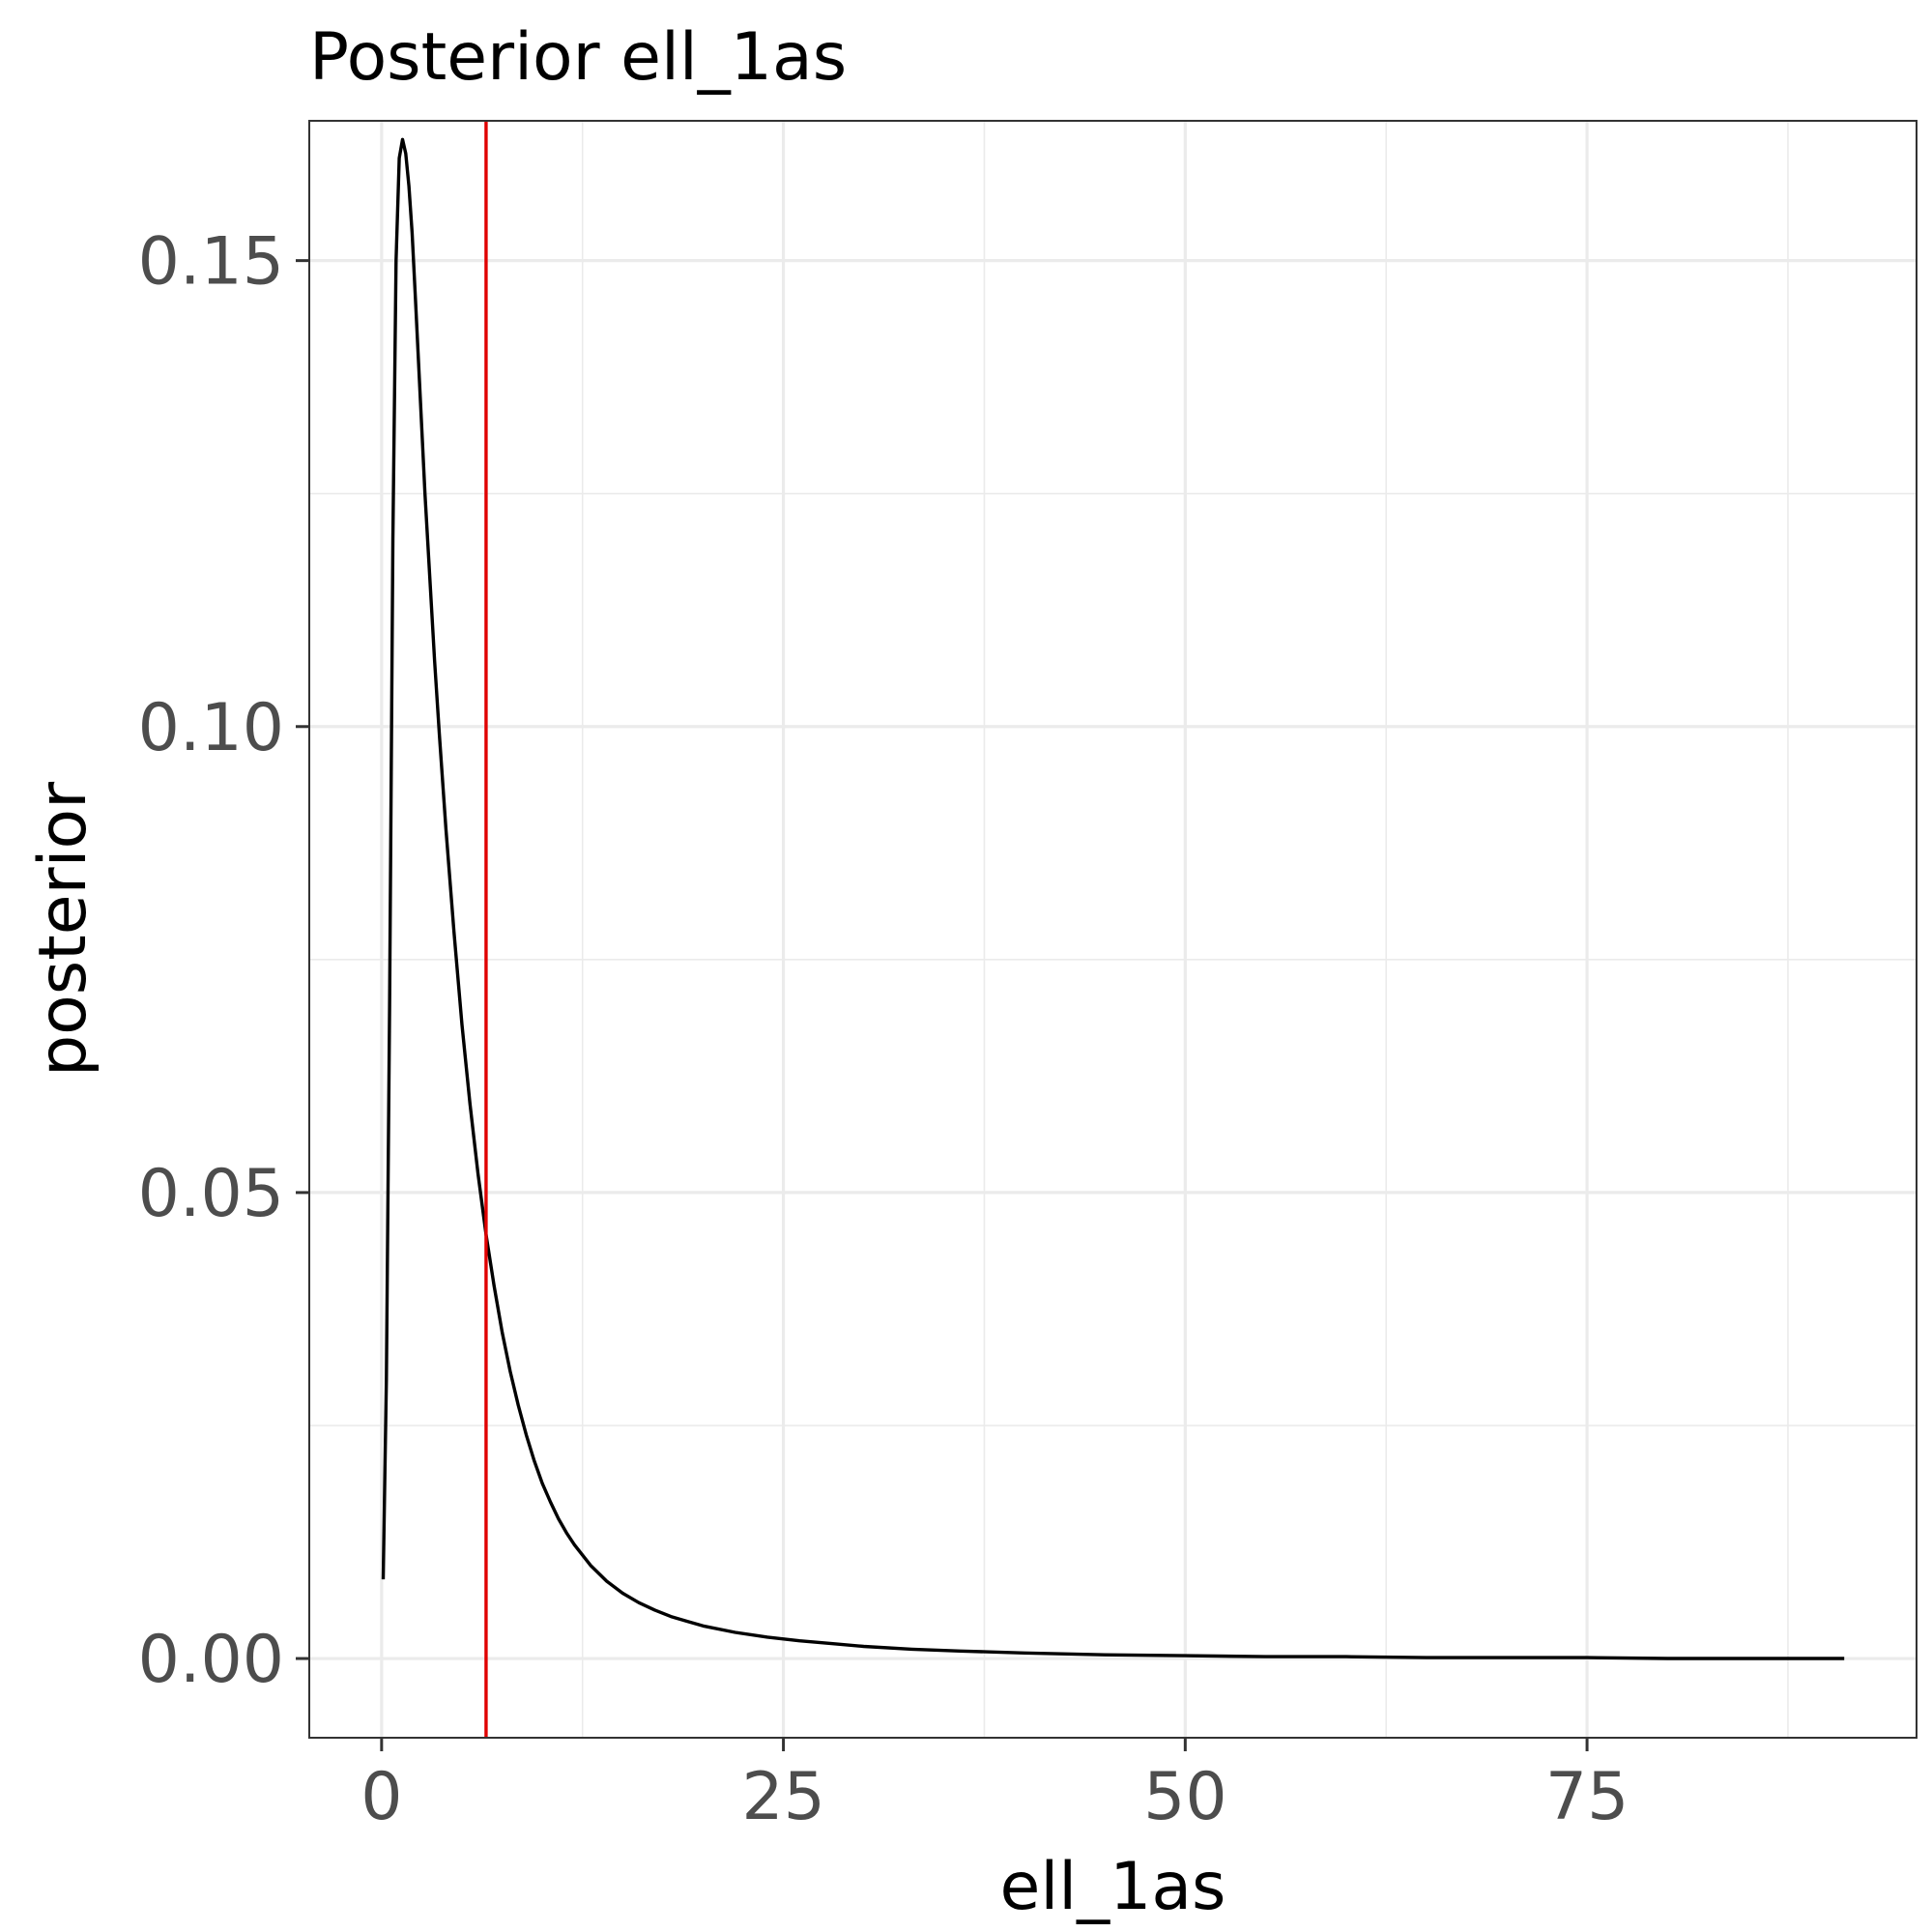 The height and width of the screenshot is (1932, 1932). I want to click on y-tick-label: 0.00, so click(211, 1660).